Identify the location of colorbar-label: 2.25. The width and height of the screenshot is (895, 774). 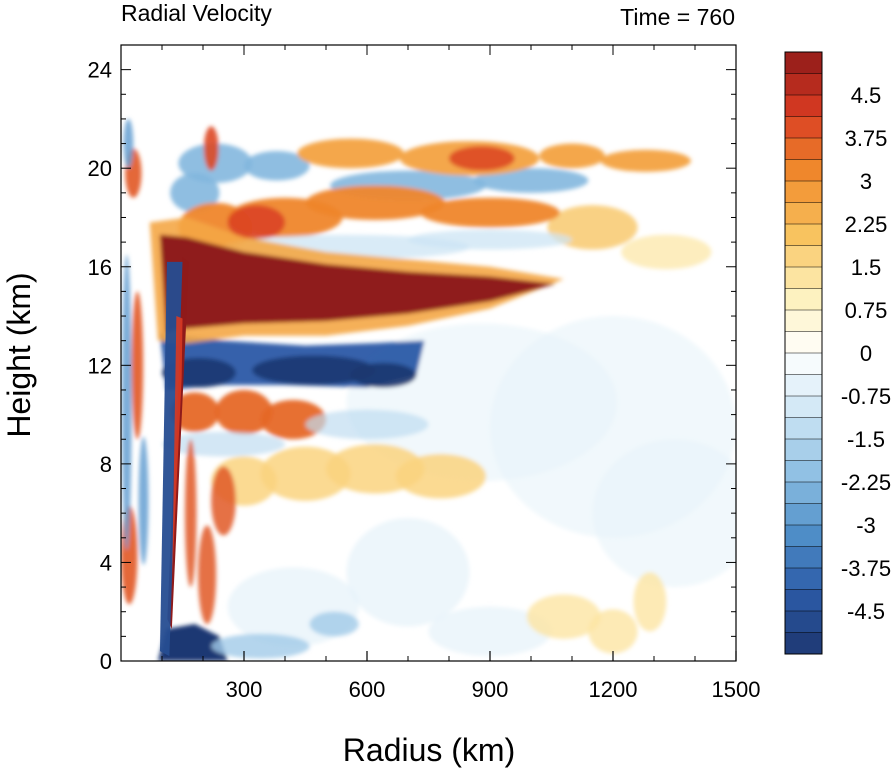
(866, 224).